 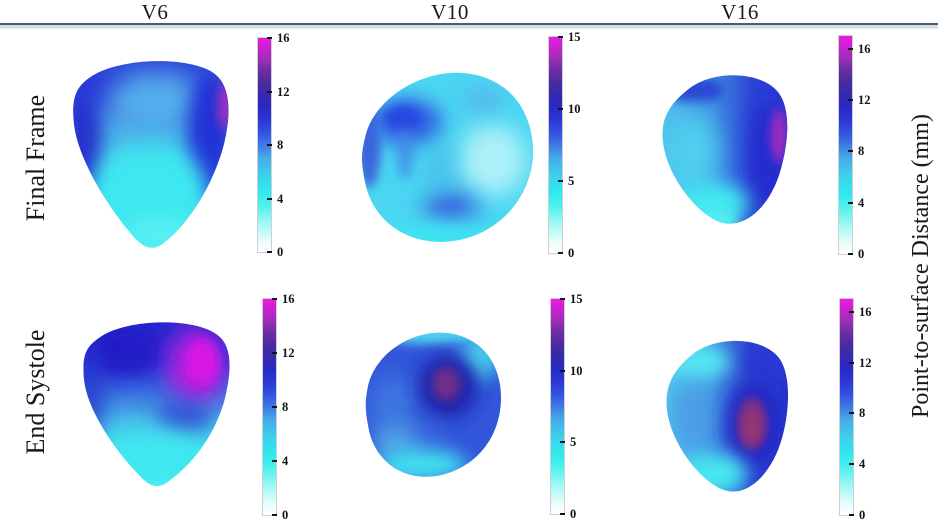 What do you see at coordinates (727, 416) in the screenshot?
I see `surface-render-end-systole-v16` at bounding box center [727, 416].